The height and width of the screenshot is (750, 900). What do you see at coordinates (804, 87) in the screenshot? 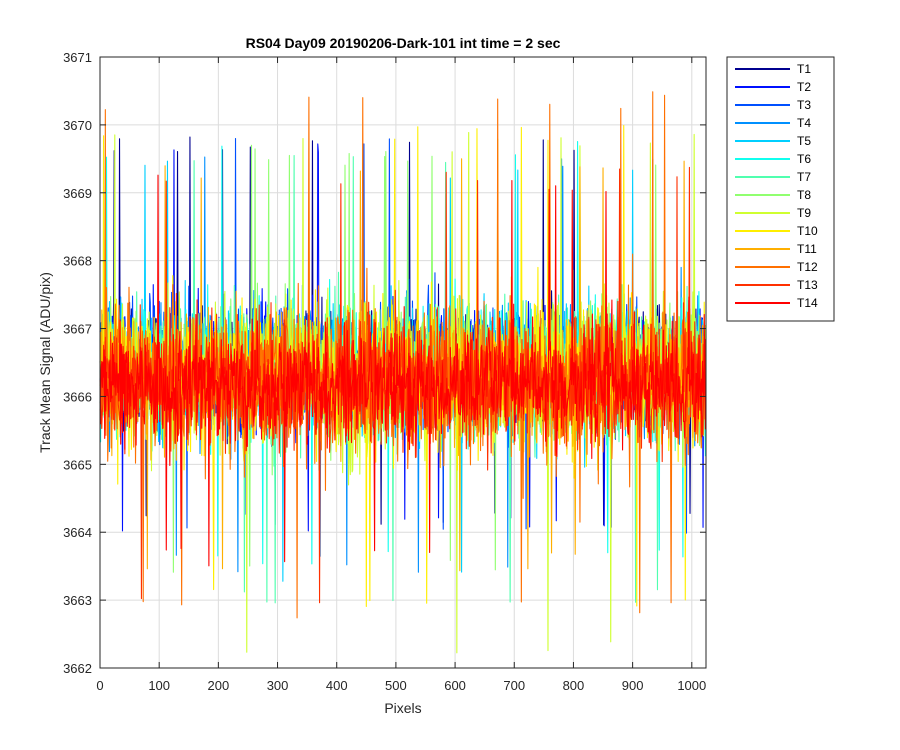
I see `legend-label: T2` at bounding box center [804, 87].